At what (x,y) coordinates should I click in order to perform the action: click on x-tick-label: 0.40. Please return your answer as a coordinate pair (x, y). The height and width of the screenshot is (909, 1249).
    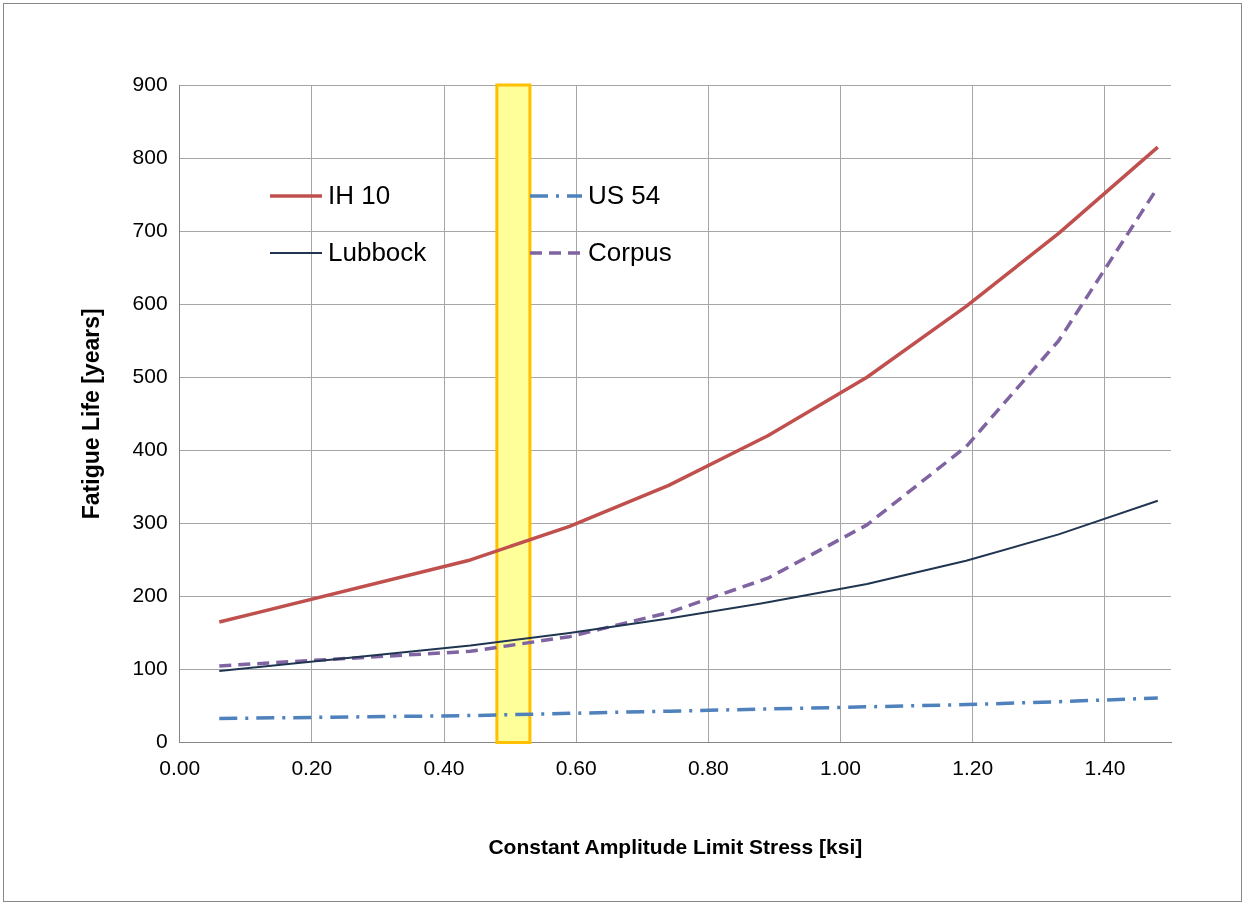
    Looking at the image, I should click on (444, 767).